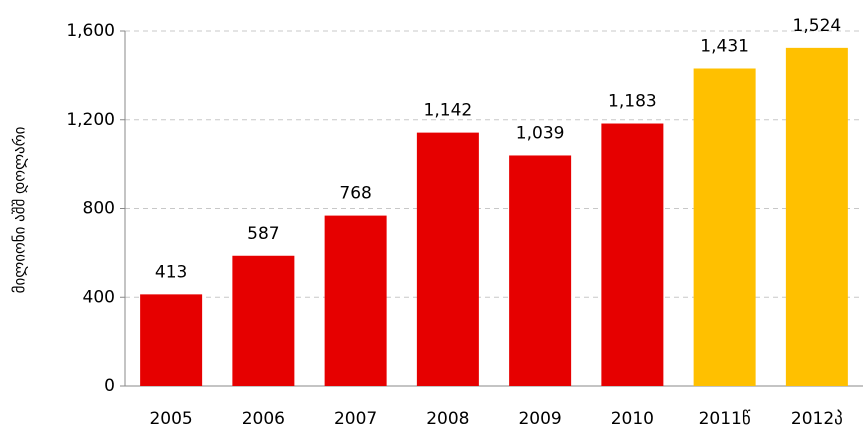  I want to click on value-label: 1,183, so click(632, 102).